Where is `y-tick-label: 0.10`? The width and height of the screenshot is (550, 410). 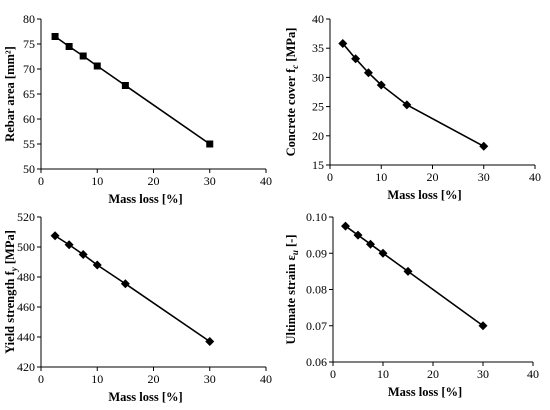
y-tick-label: 0.10 is located at coordinates (316, 217).